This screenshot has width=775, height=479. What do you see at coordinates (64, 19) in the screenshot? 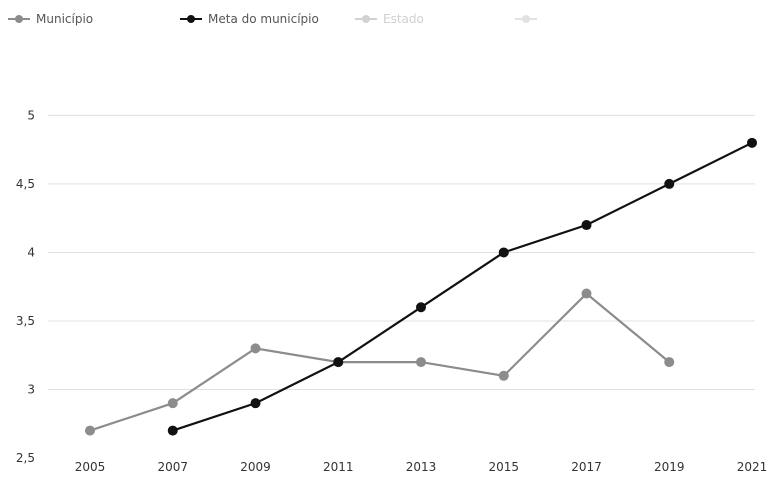
I see `legend-label: Município` at bounding box center [64, 19].